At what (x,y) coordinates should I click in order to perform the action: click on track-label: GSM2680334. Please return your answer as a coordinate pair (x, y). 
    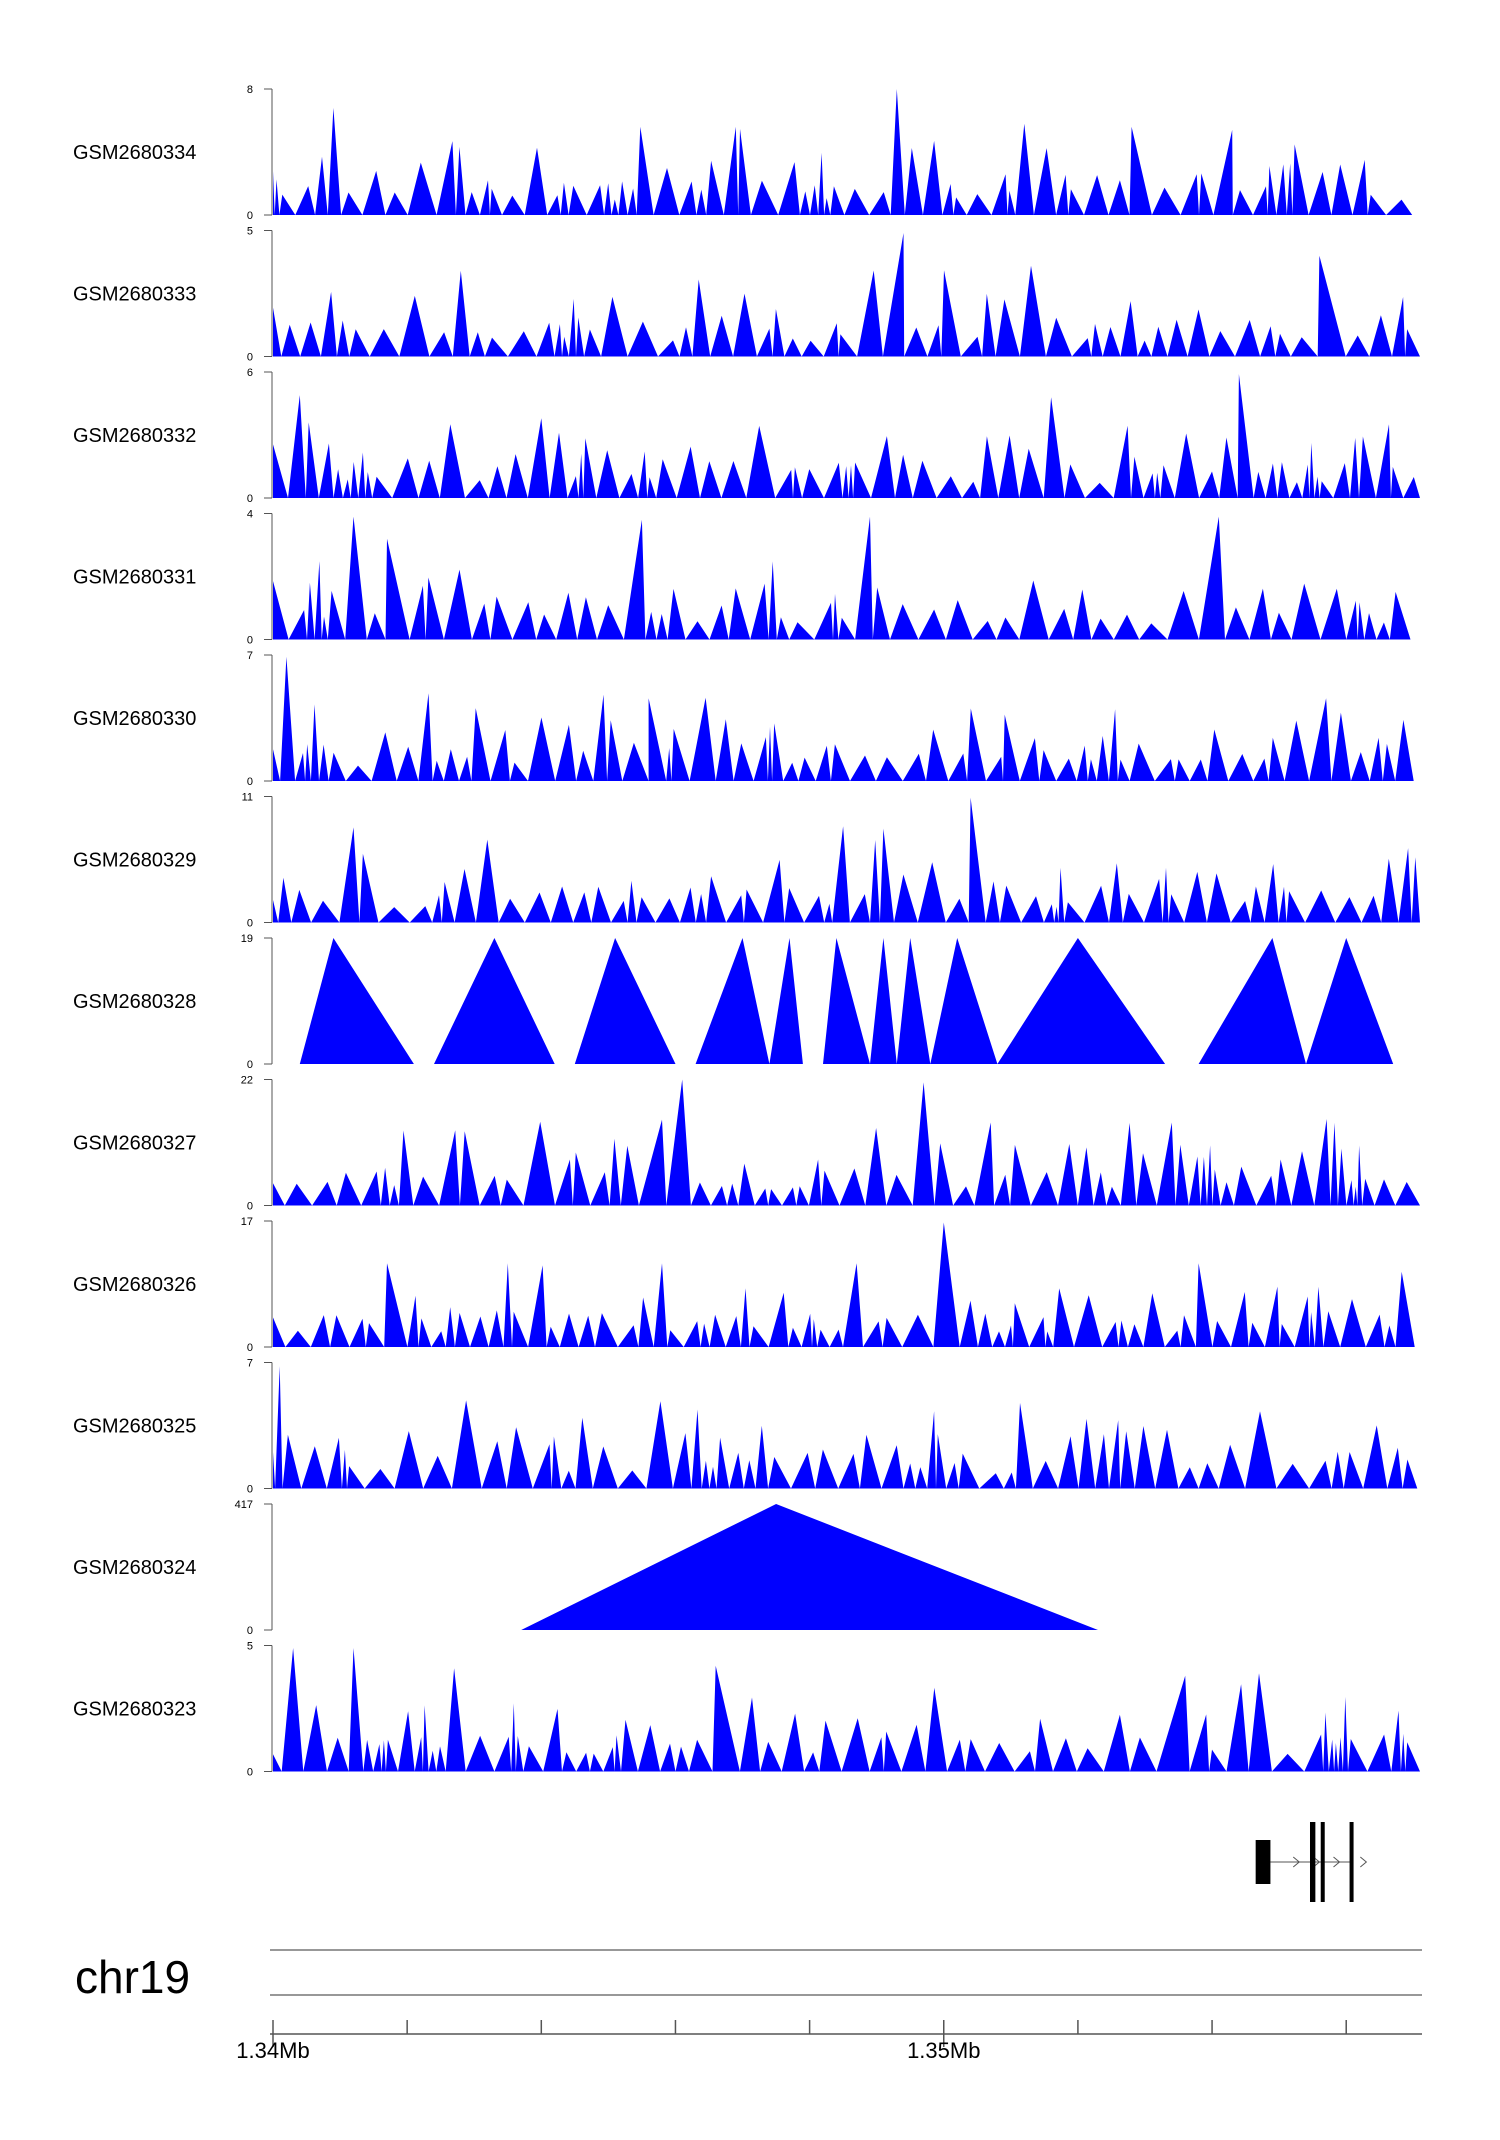
    Looking at the image, I should click on (134, 153).